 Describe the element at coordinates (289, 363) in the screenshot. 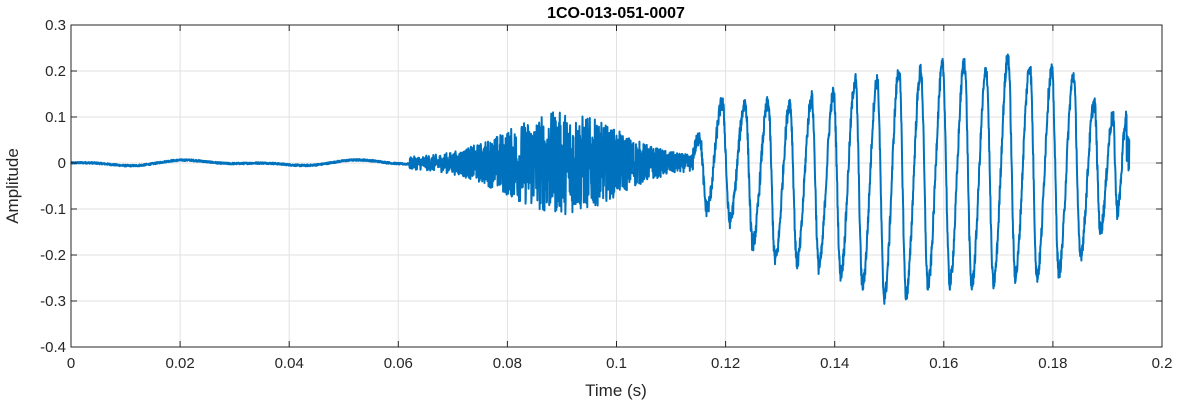

I see `x-tick-label: 0.04` at that location.